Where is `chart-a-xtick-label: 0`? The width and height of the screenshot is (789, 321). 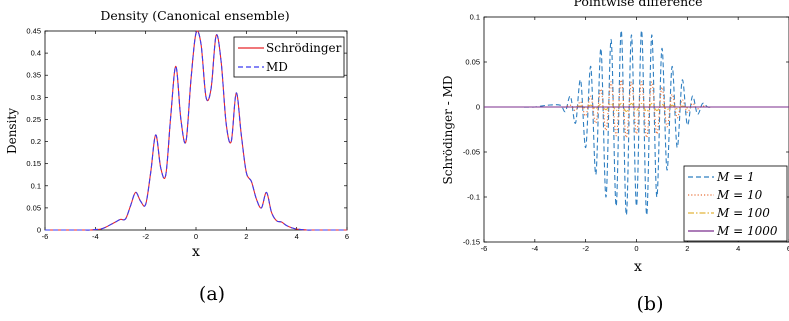
chart-a-xtick-label: 0 is located at coordinates (196, 236).